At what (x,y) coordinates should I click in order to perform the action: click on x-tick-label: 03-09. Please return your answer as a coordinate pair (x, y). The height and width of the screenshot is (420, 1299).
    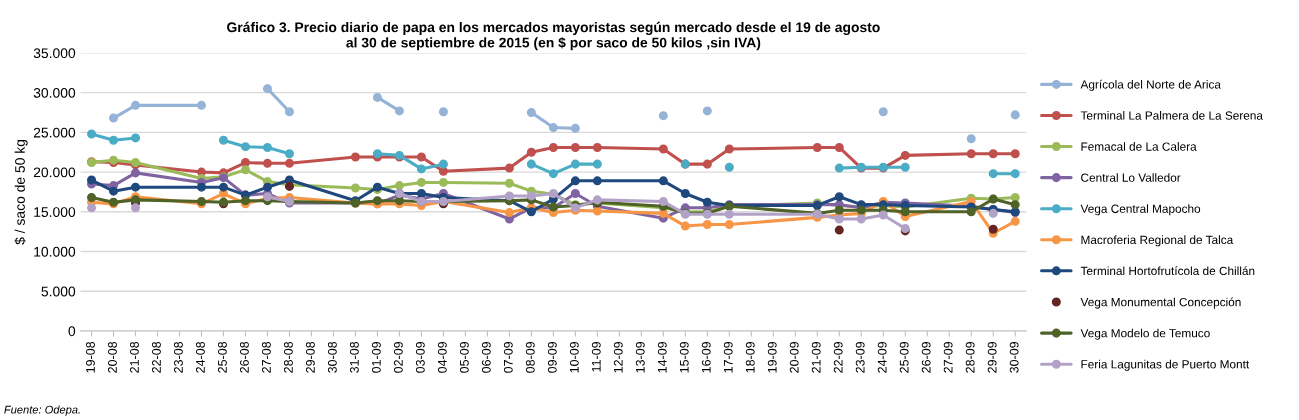
    Looking at the image, I should click on (420, 357).